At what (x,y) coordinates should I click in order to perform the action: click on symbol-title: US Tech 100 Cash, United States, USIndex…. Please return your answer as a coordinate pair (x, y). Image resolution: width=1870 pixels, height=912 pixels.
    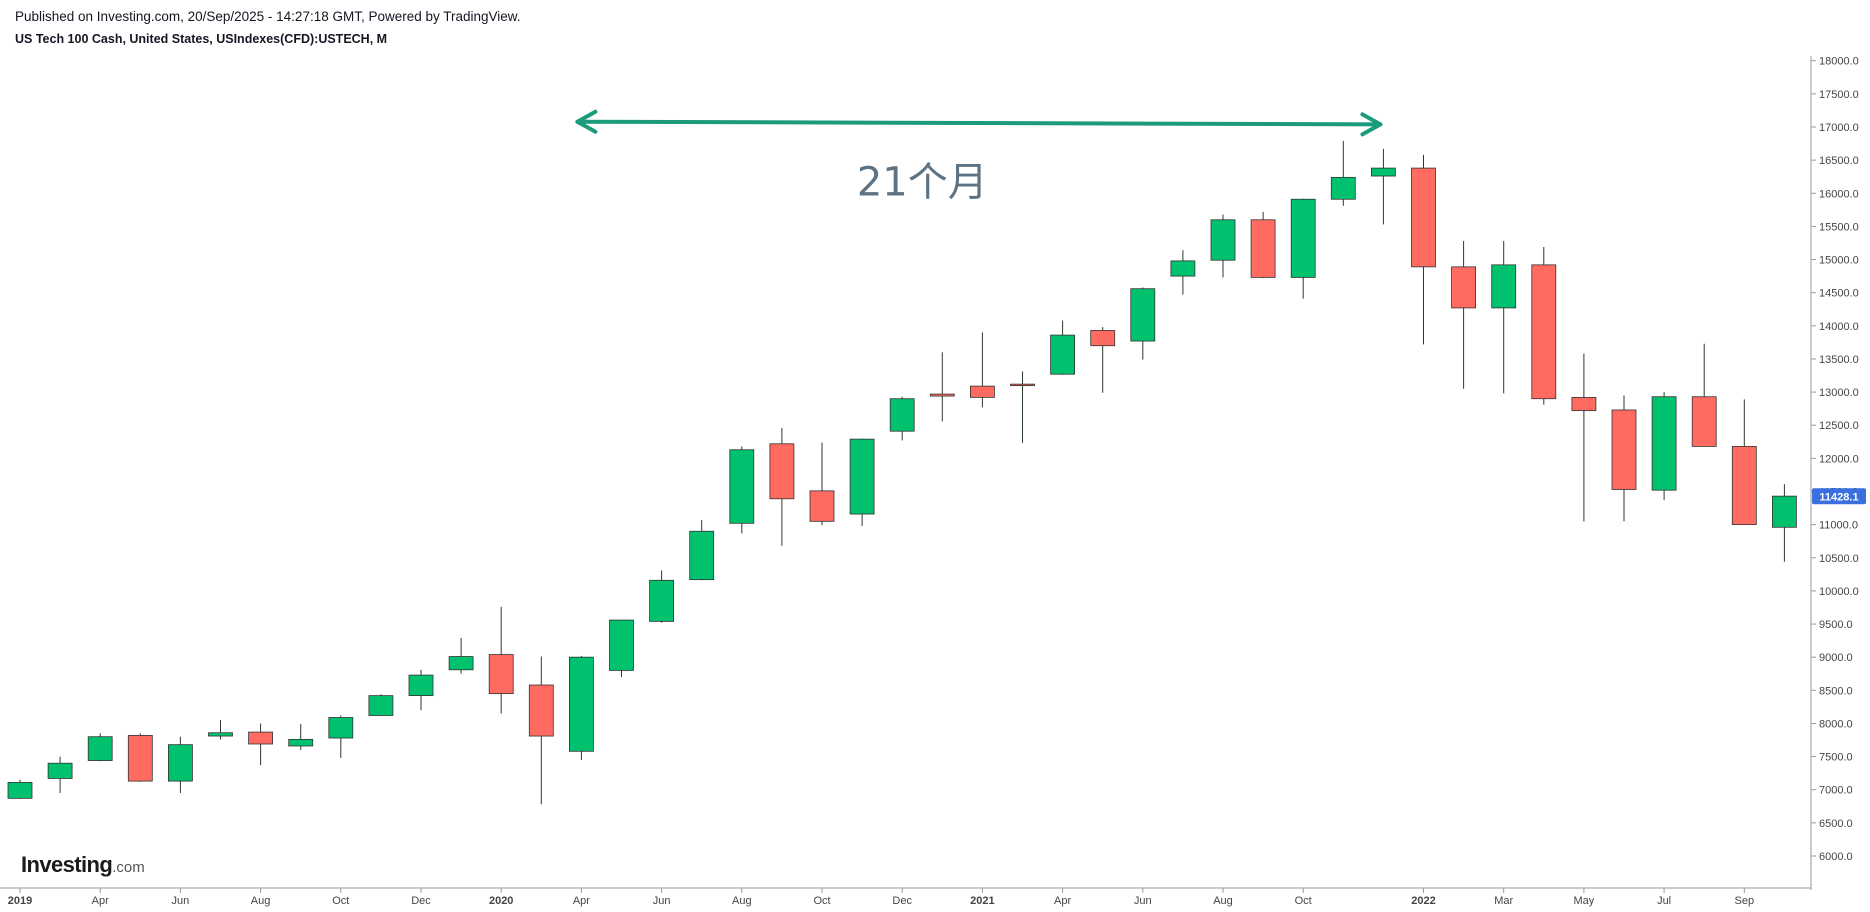
    Looking at the image, I should click on (201, 39).